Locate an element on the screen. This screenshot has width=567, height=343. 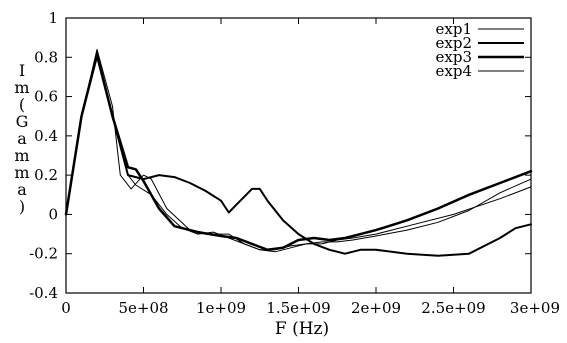
y-tick-label: 0.8 is located at coordinates (46, 57).